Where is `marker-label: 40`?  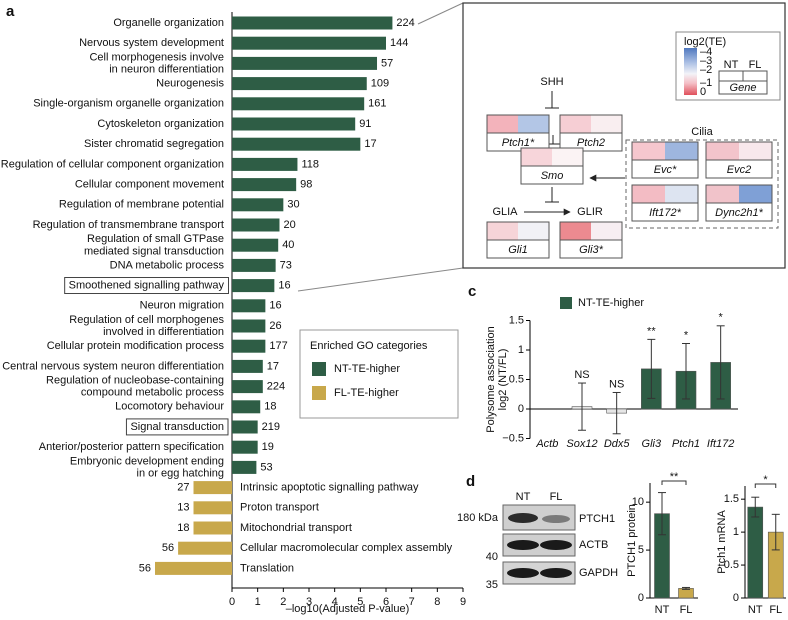 marker-label: 40 is located at coordinates (492, 557).